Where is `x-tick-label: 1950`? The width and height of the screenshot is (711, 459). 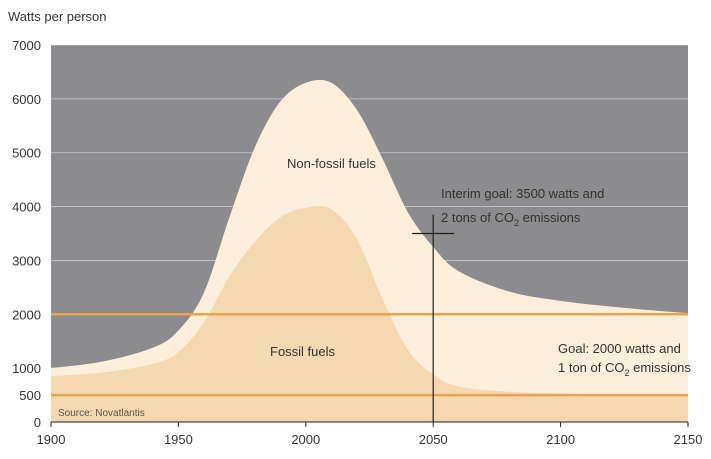 x-tick-label: 1950 is located at coordinates (178, 439).